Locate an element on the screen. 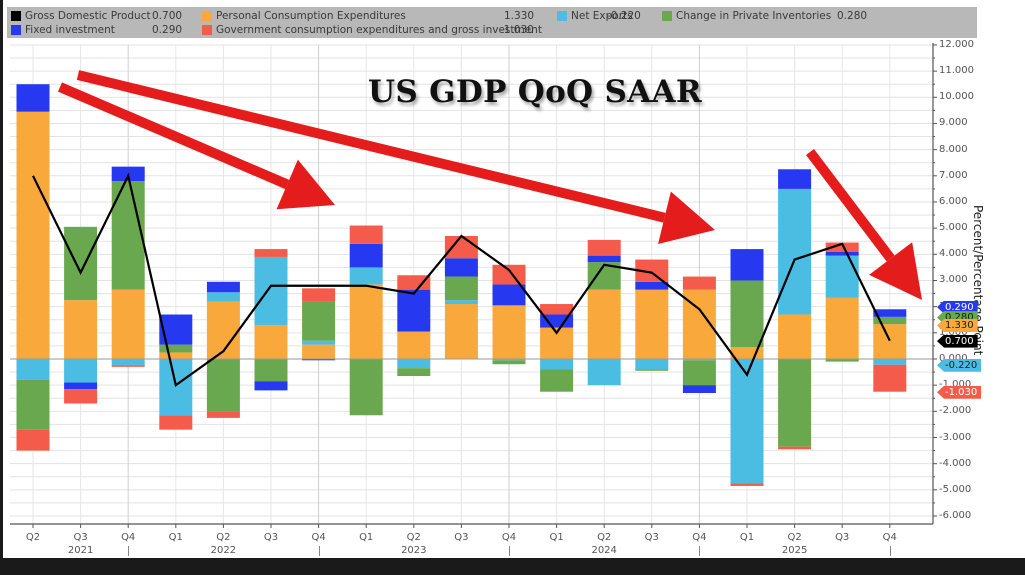 This screenshot has height=575, width=1025. y-tick-label: 0.000 is located at coordinates (953, 358).